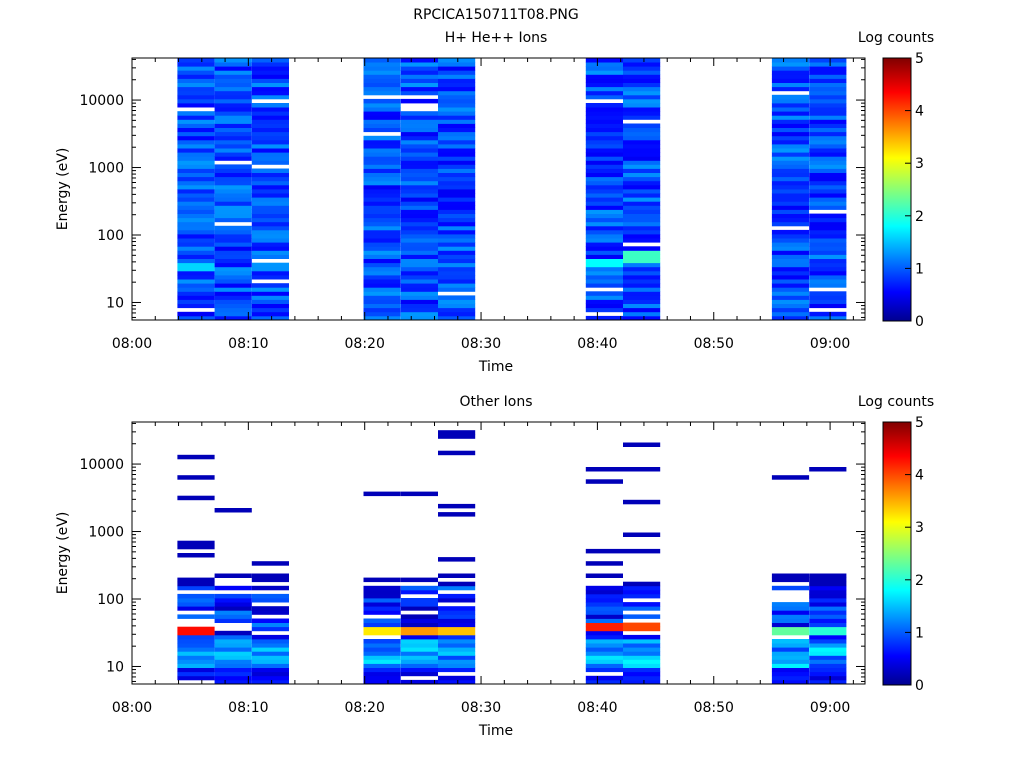  What do you see at coordinates (132, 708) in the screenshot?
I see `x-tick-label: 08:00` at bounding box center [132, 708].